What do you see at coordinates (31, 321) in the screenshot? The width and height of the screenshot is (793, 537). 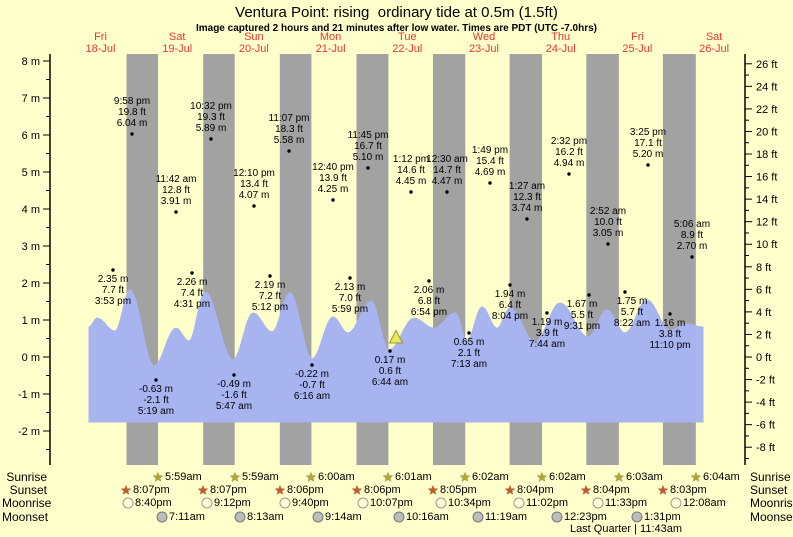 I see `left-axis-tick-label: 1 m` at bounding box center [31, 321].